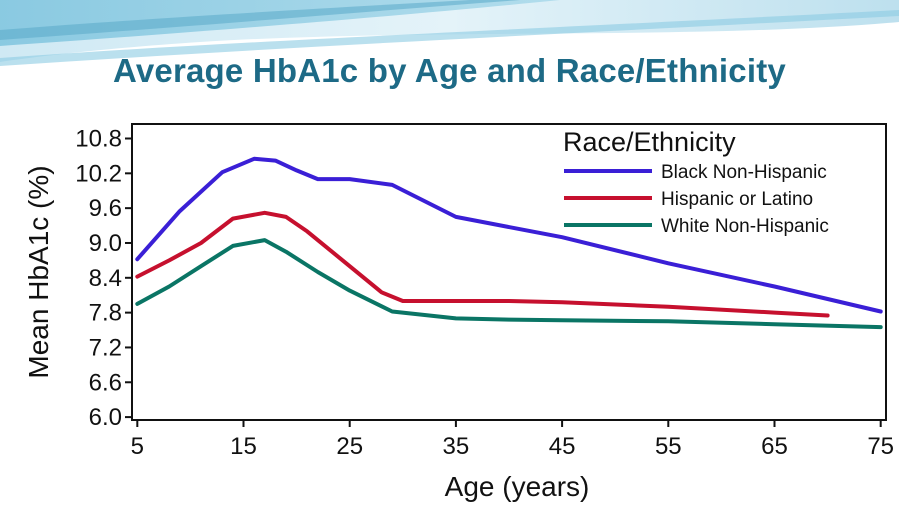  I want to click on slide-title: Average HbA1c by Age and Race/Ethnicity, so click(449, 70).